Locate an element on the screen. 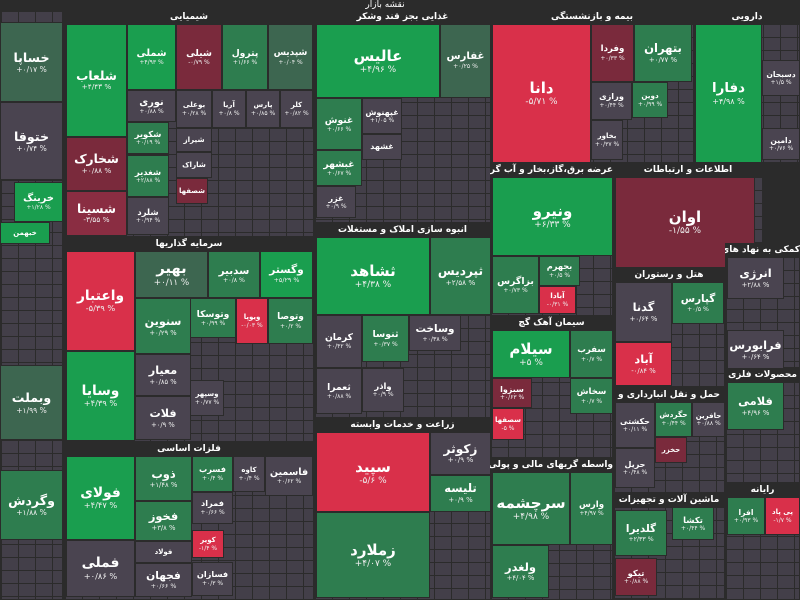 Image resolution: width=800 pixels, height=600 pixels. stock-change: +۱/۶۶ % is located at coordinates (245, 62).